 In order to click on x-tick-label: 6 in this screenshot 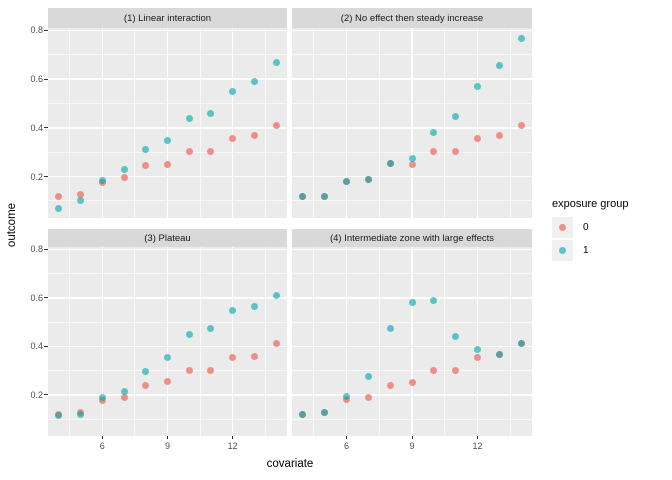, I will do `click(102, 446)`.